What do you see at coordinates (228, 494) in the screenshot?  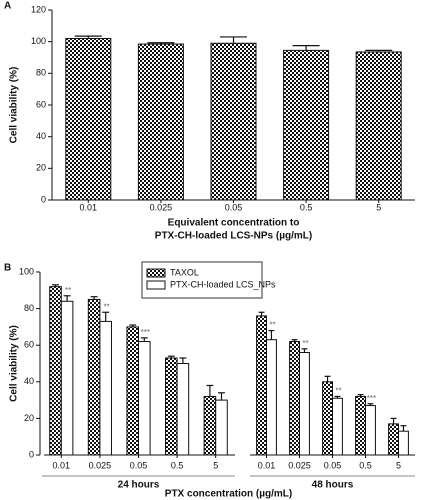 I see `x-axis-label: PTX concentration (µg/mL)` at bounding box center [228, 494].